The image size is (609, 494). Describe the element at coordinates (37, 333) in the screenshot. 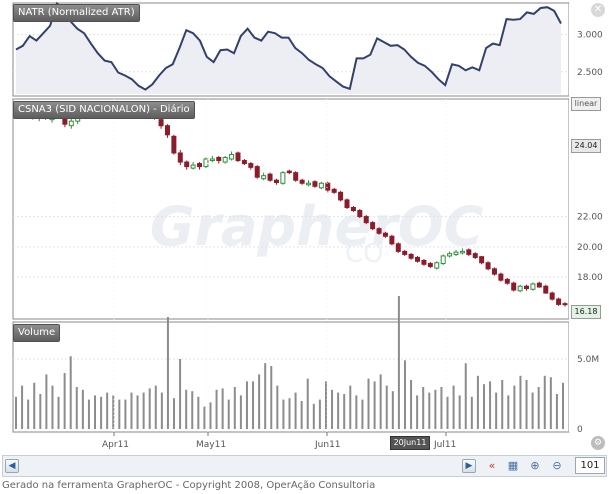

I see `volume-panel-title: Volume` at that location.